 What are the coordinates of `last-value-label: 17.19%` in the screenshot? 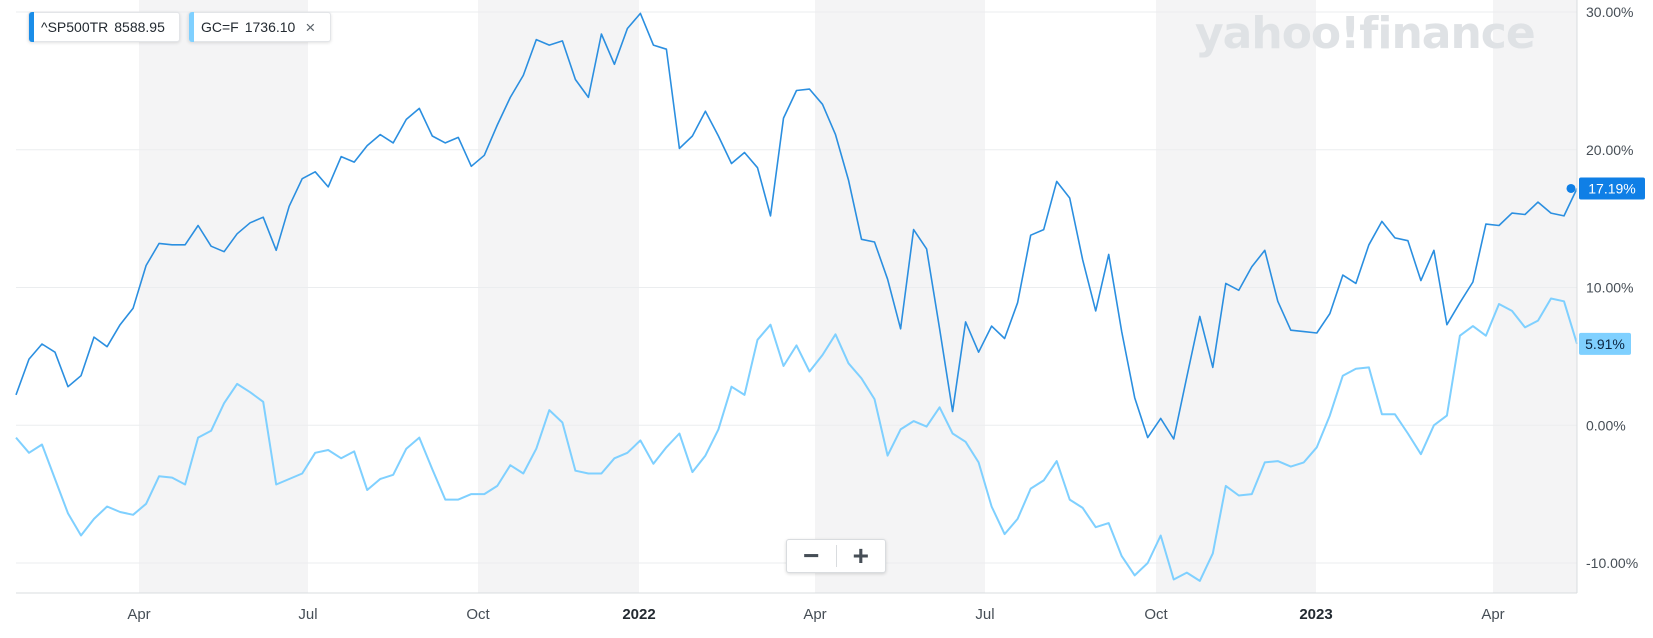 It's located at (1611, 188).